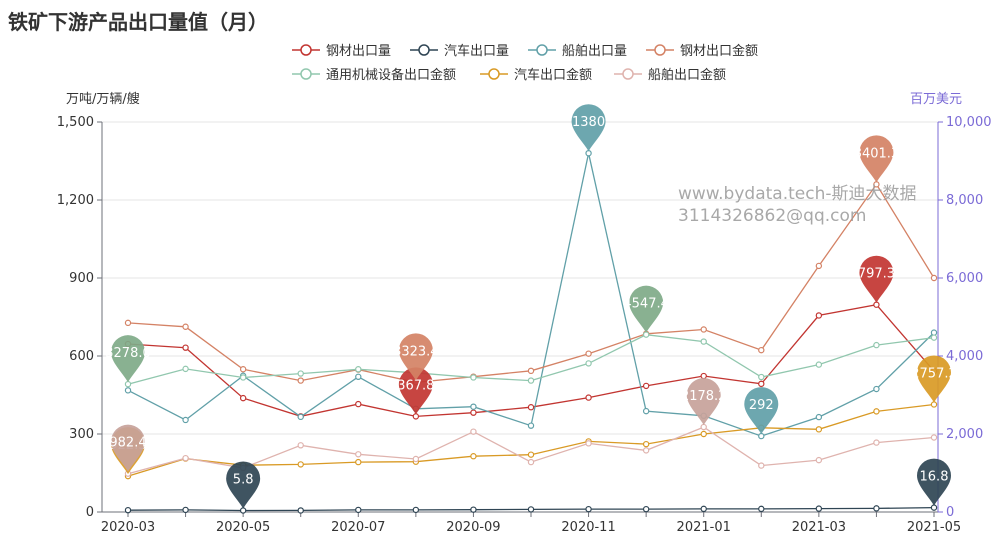 Image resolution: width=1000 pixels, height=548 pixels. Describe the element at coordinates (969, 122) in the screenshot. I see `y-tick-label-right: 10,000` at that location.